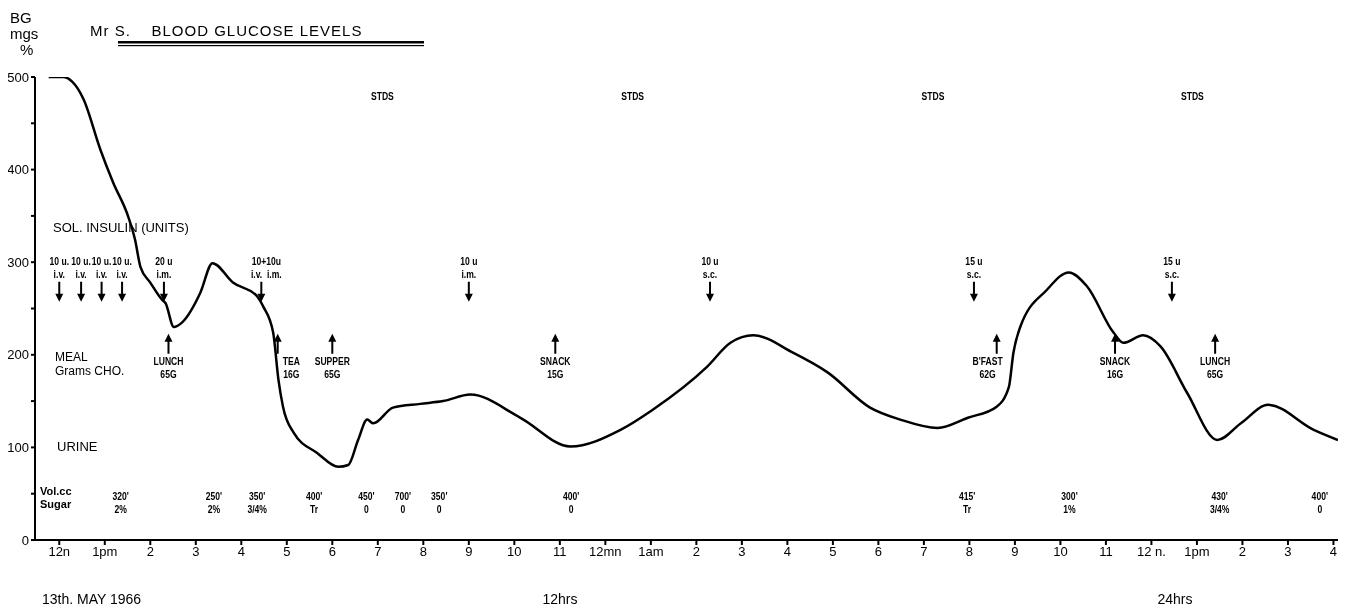 The image size is (1352, 610). What do you see at coordinates (120, 503) in the screenshot?
I see `annotation: 320' 2%` at bounding box center [120, 503].